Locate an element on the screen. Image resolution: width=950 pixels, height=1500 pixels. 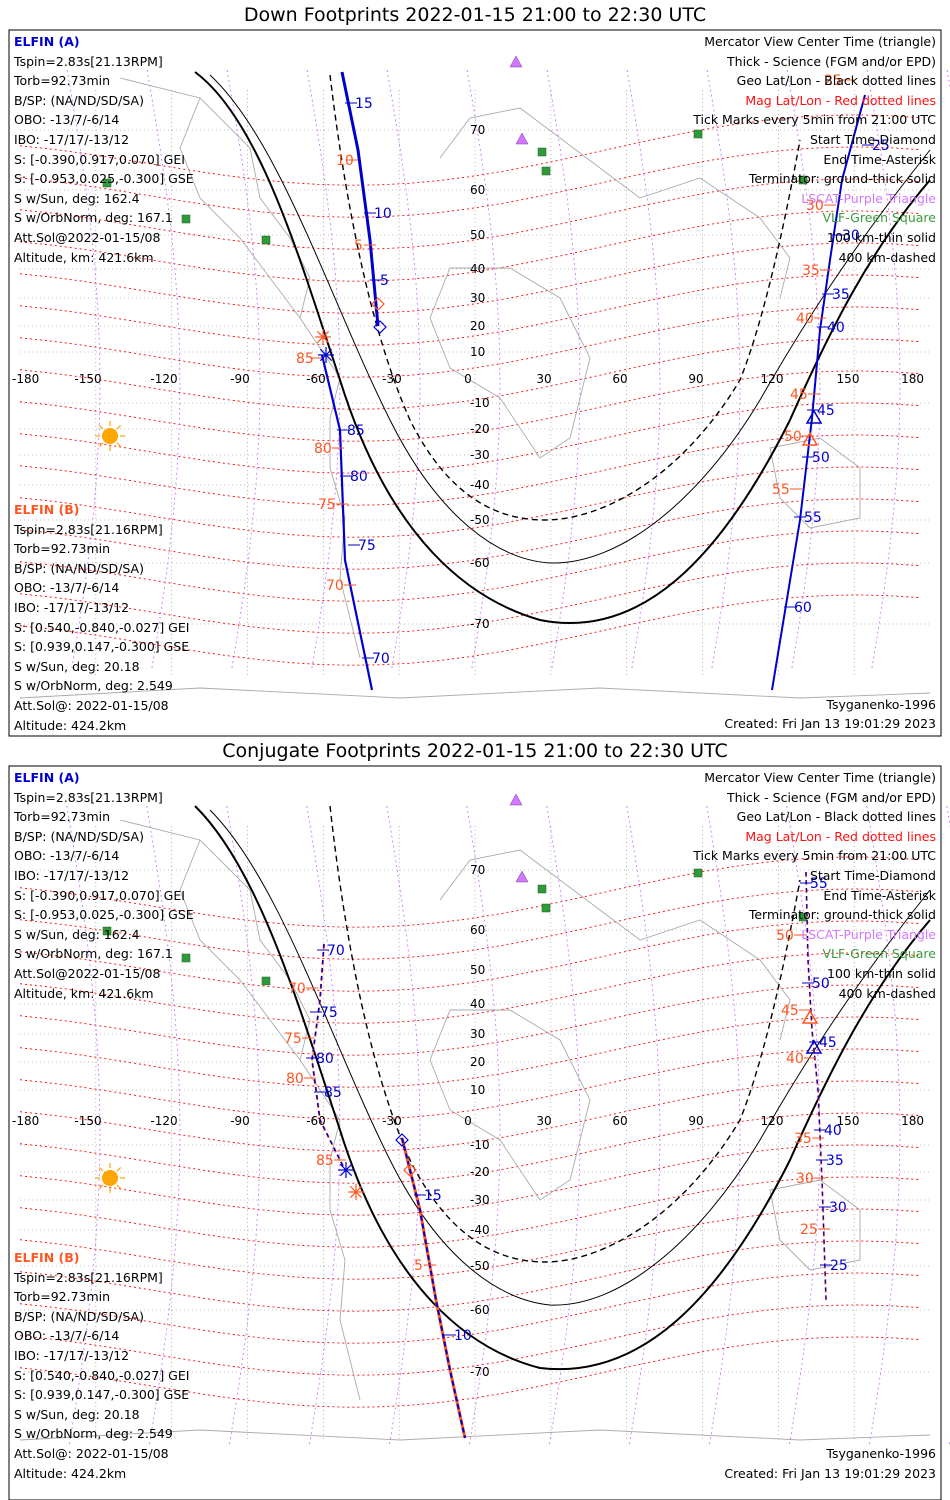
info-line: S w/Sun, deg: 20.18 is located at coordinates (77, 1414).